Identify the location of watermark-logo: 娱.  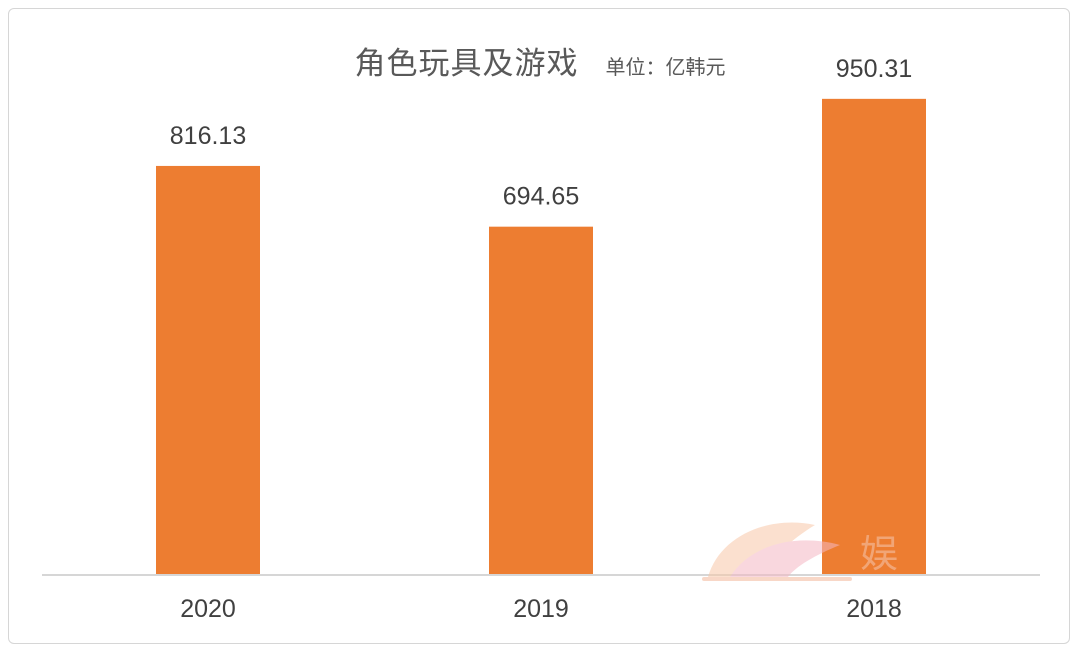
(845, 552).